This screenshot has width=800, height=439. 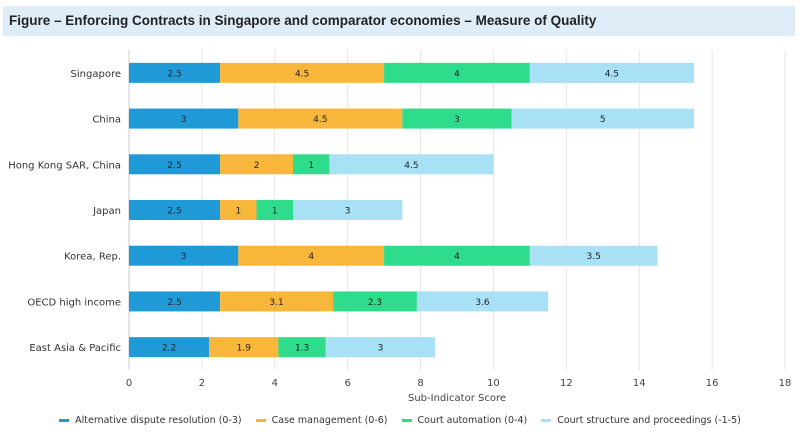 I want to click on category-label: East Asia & Pacific, so click(x=75, y=348).